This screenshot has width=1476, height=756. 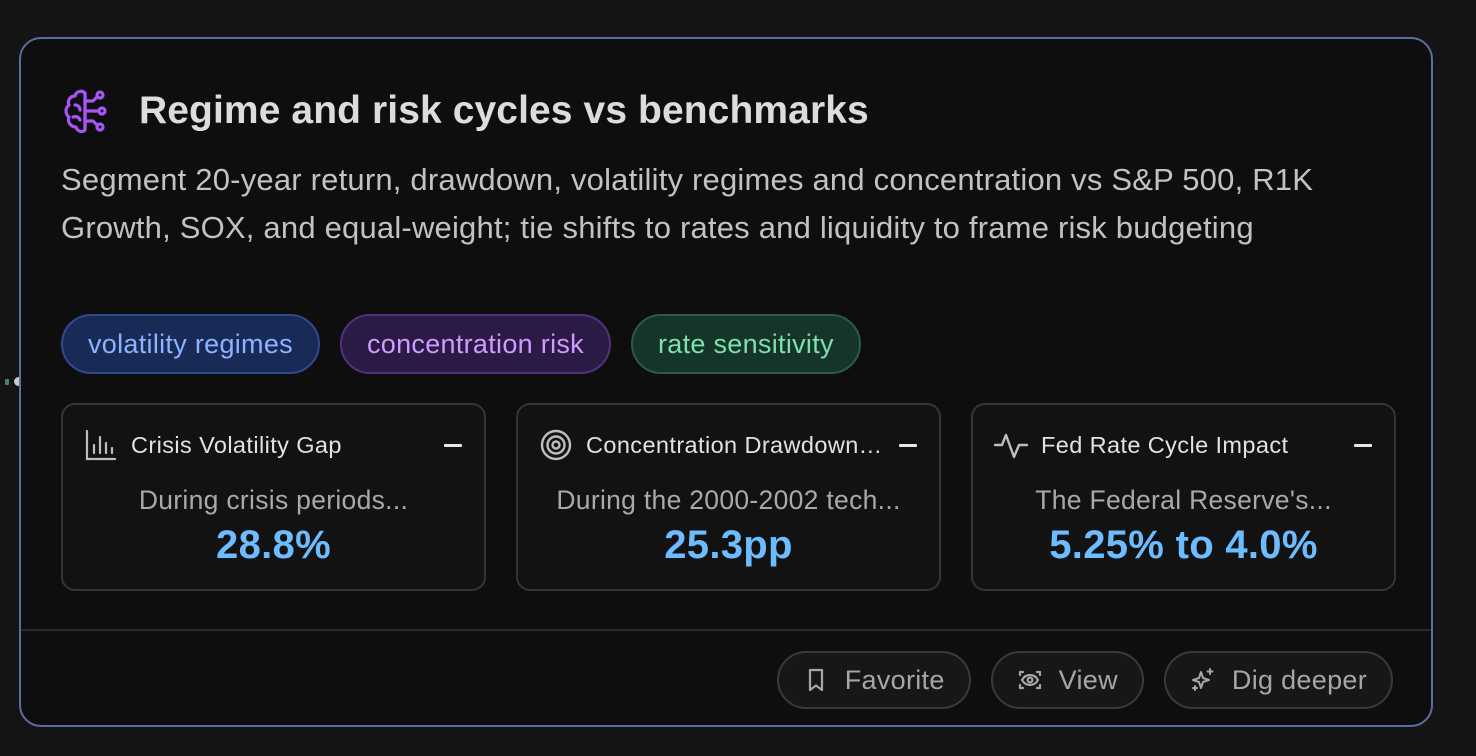 What do you see at coordinates (734, 444) in the screenshot?
I see `metric-title: Concentration Drawdown Amplification` at bounding box center [734, 444].